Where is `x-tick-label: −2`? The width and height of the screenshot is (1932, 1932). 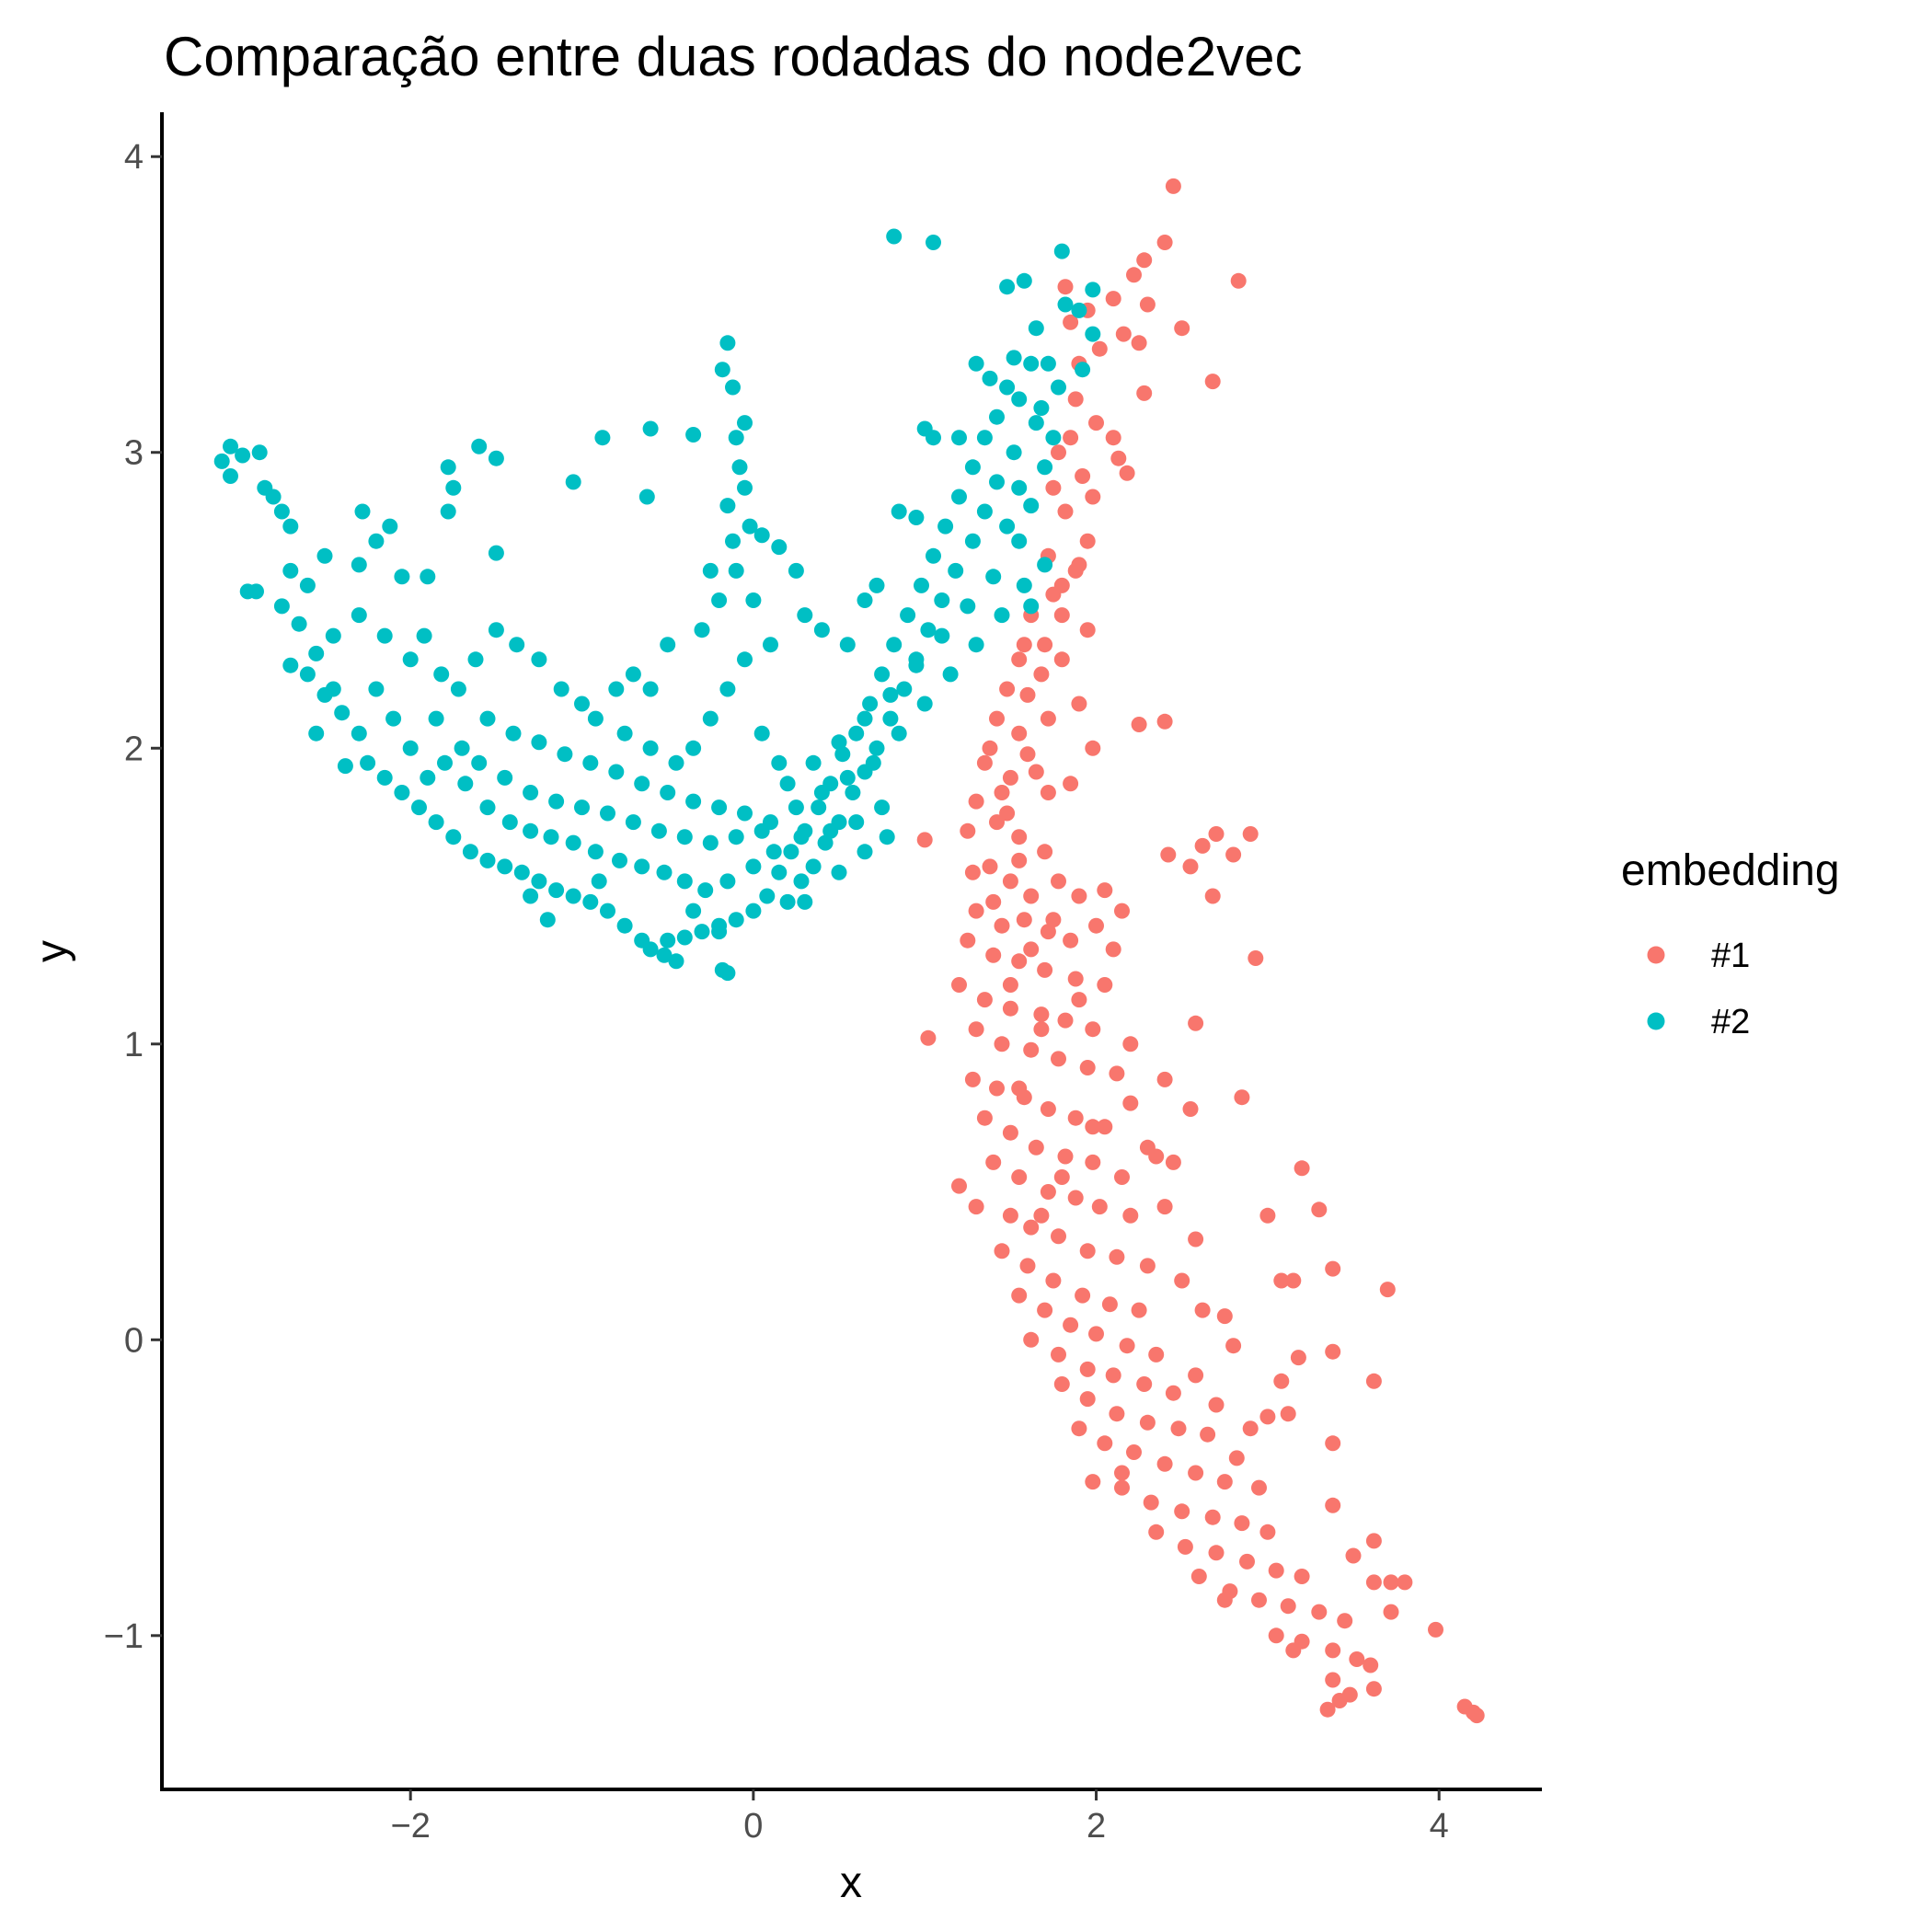
x-tick-label: −2 is located at coordinates (411, 1826).